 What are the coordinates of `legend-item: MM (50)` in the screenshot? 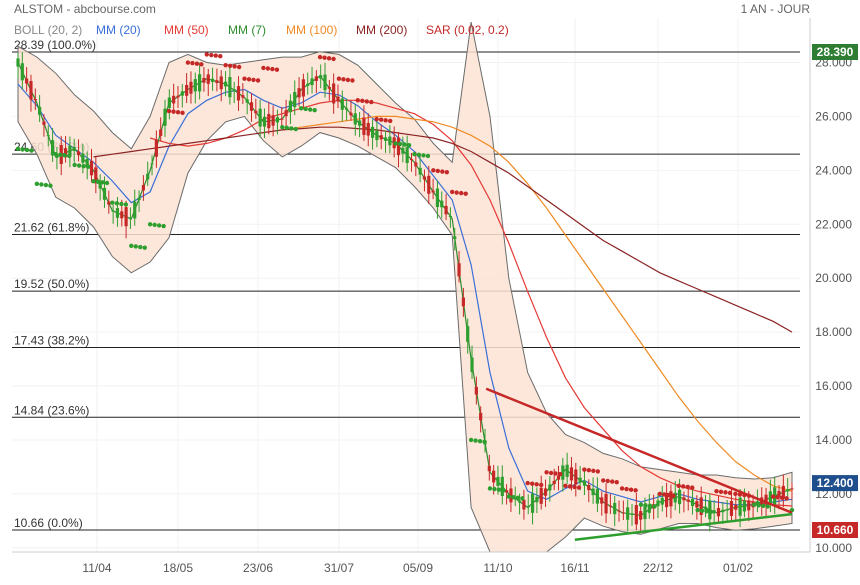 It's located at (186, 30).